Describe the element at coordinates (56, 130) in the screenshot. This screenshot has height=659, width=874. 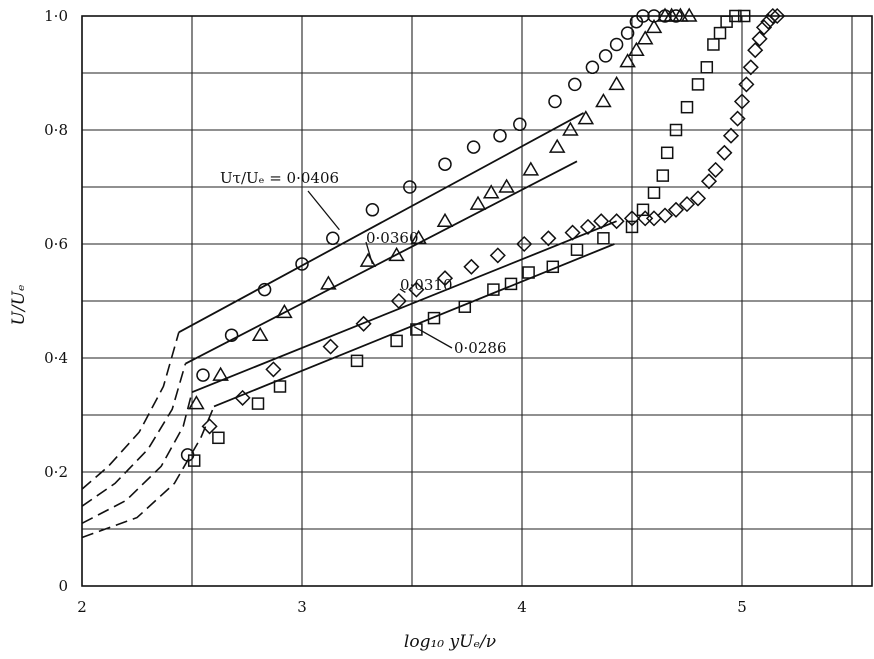
I see `y-tick-label: 0·8` at that location.